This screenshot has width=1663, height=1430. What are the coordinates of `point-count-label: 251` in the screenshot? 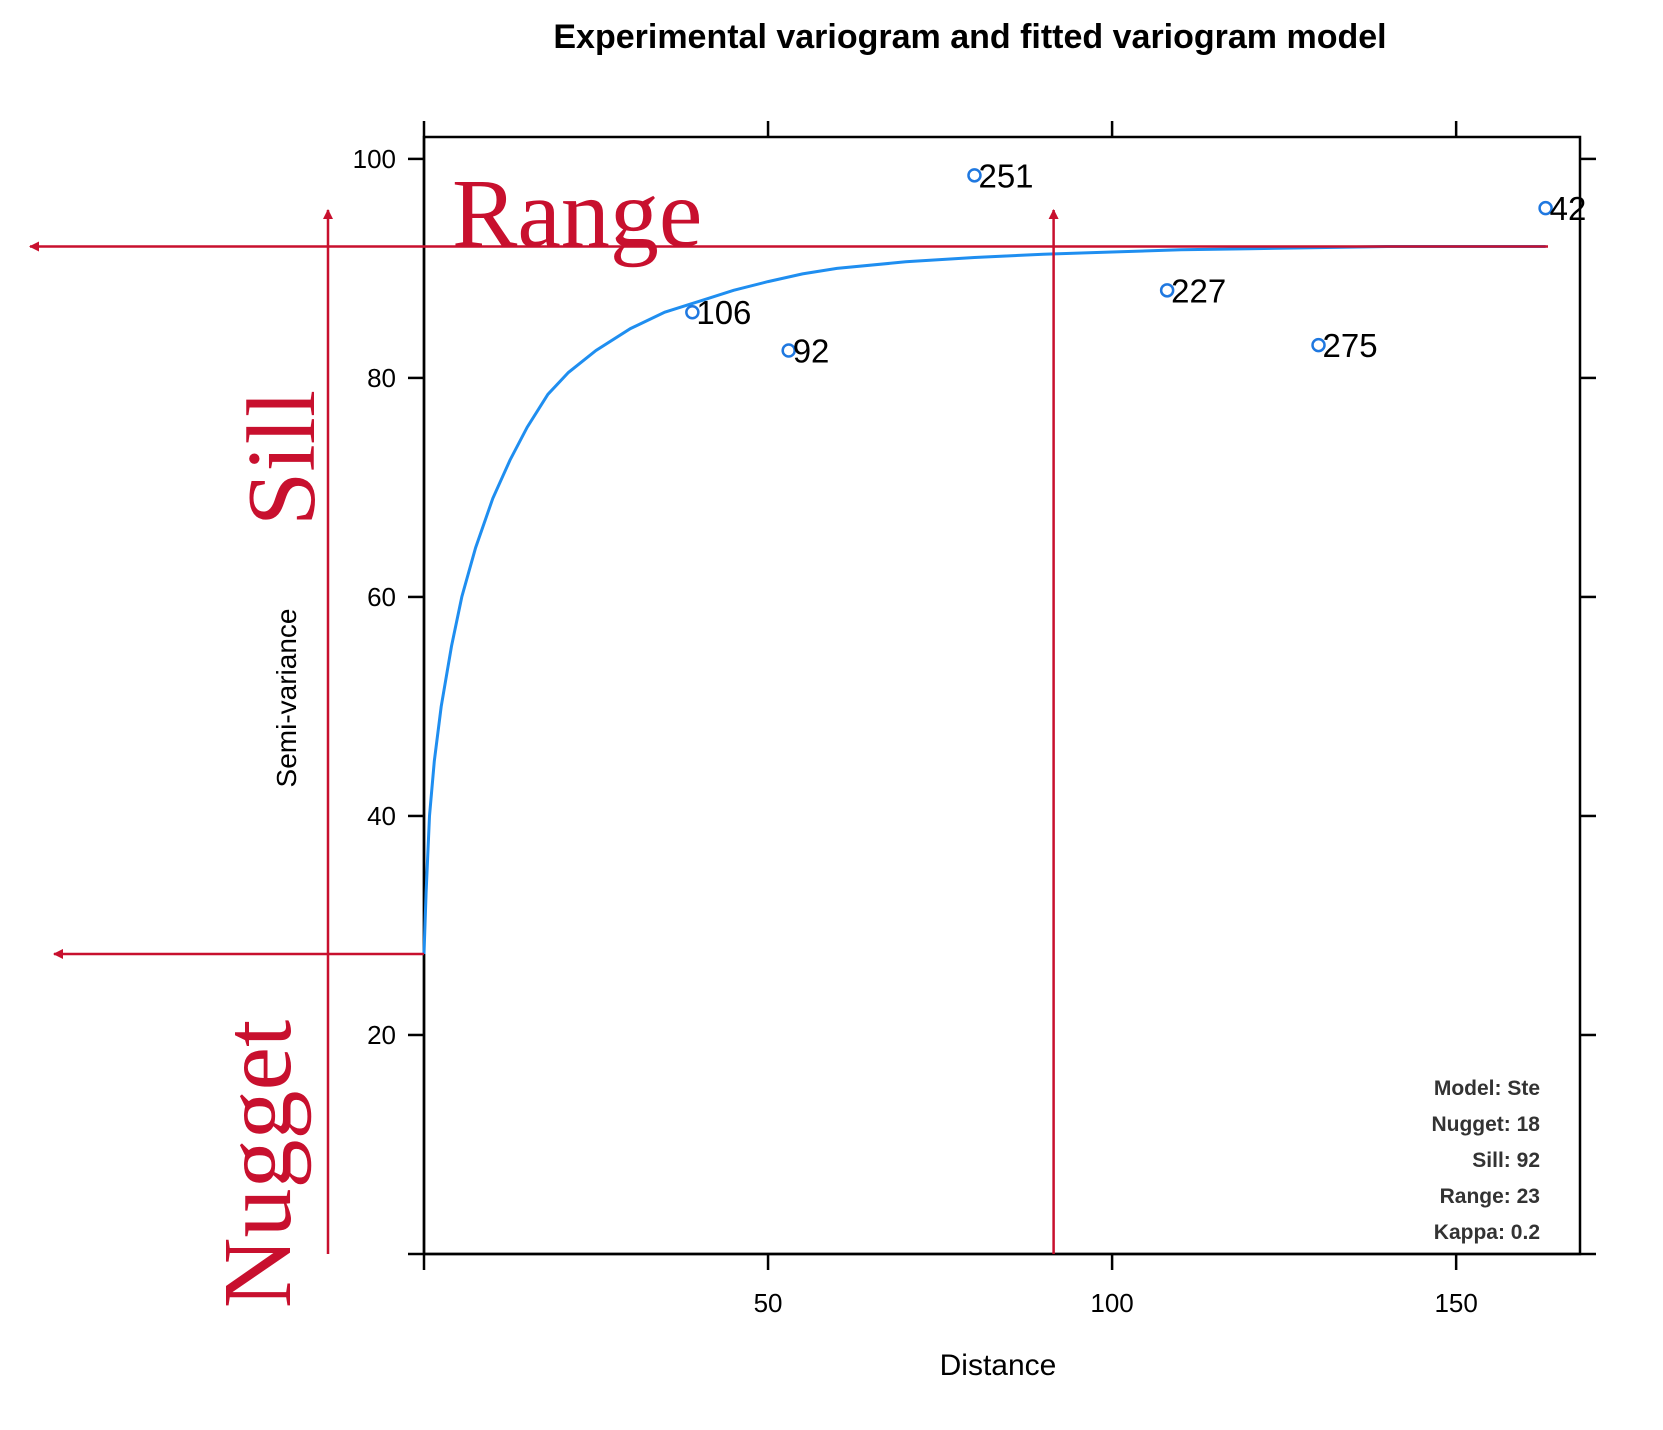 It's located at (1005, 175).